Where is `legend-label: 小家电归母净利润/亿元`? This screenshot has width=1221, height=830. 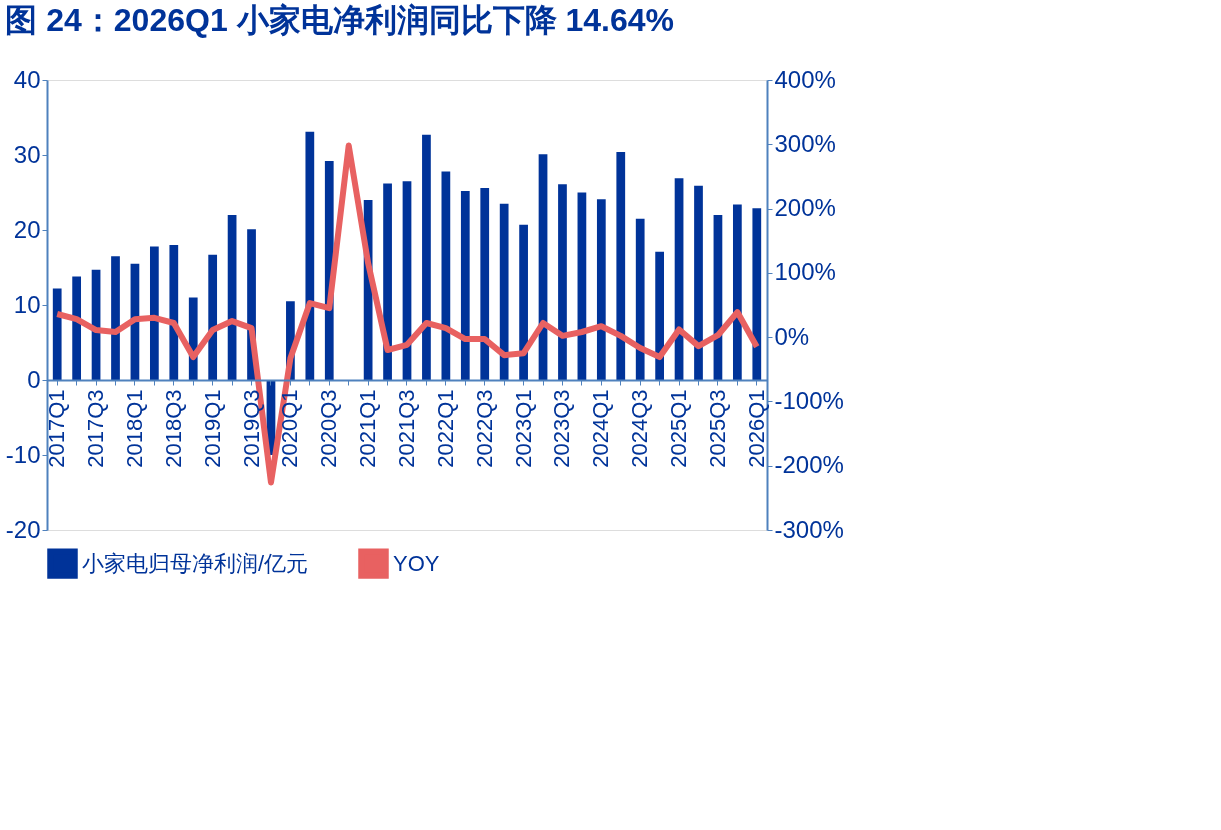
legend-label: 小家电归母净利润/亿元 is located at coordinates (195, 563).